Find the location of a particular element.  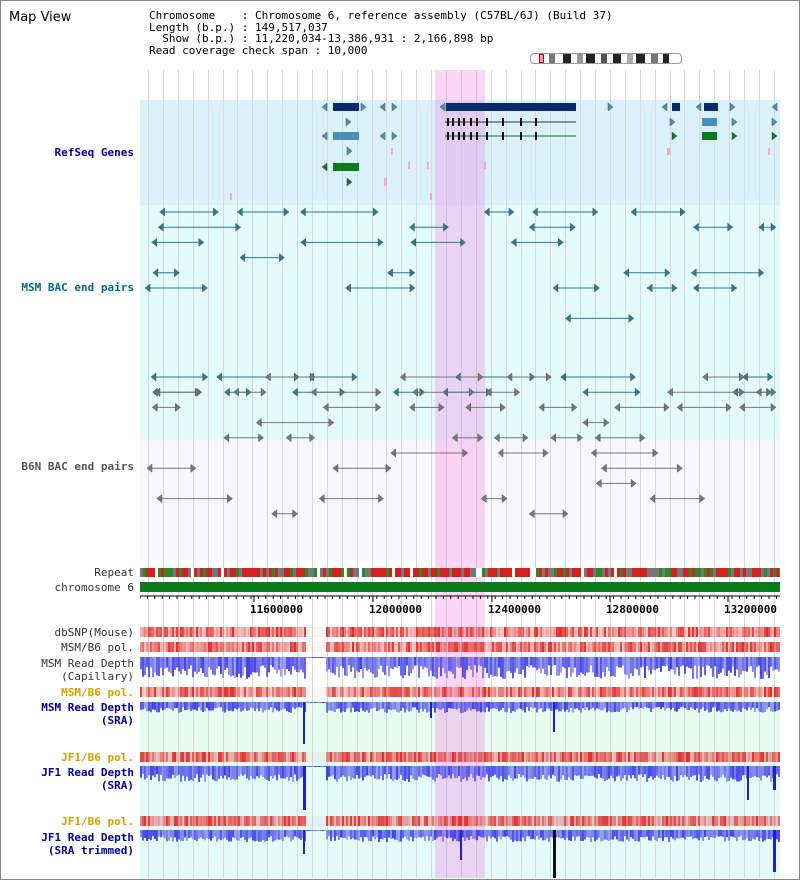

track-label-b6n-bac: B6N BAC end pairs is located at coordinates (77, 466).